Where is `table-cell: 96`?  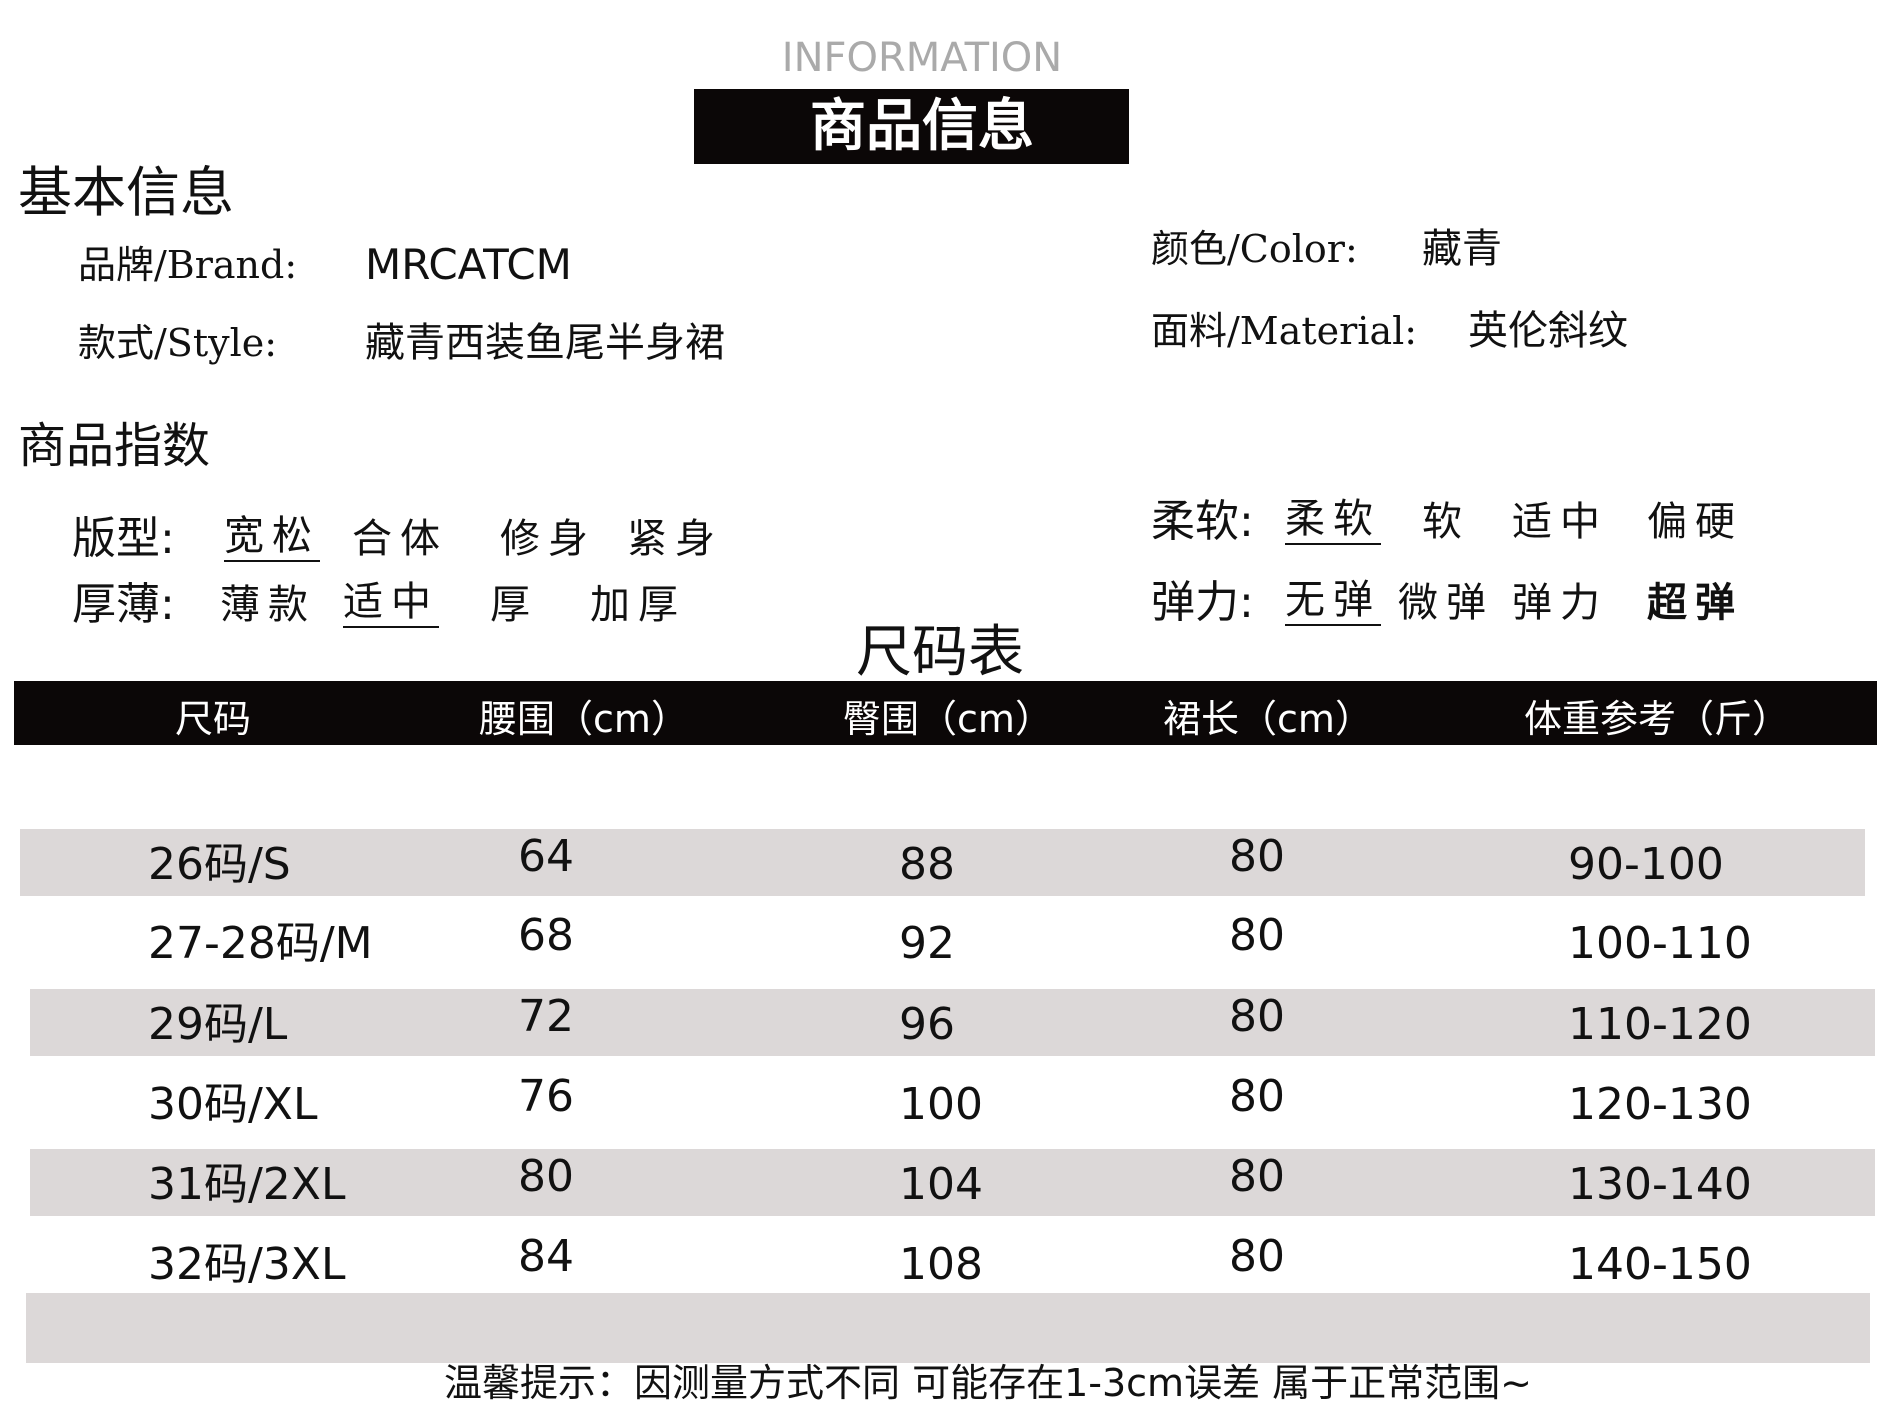
table-cell: 96 is located at coordinates (927, 1024).